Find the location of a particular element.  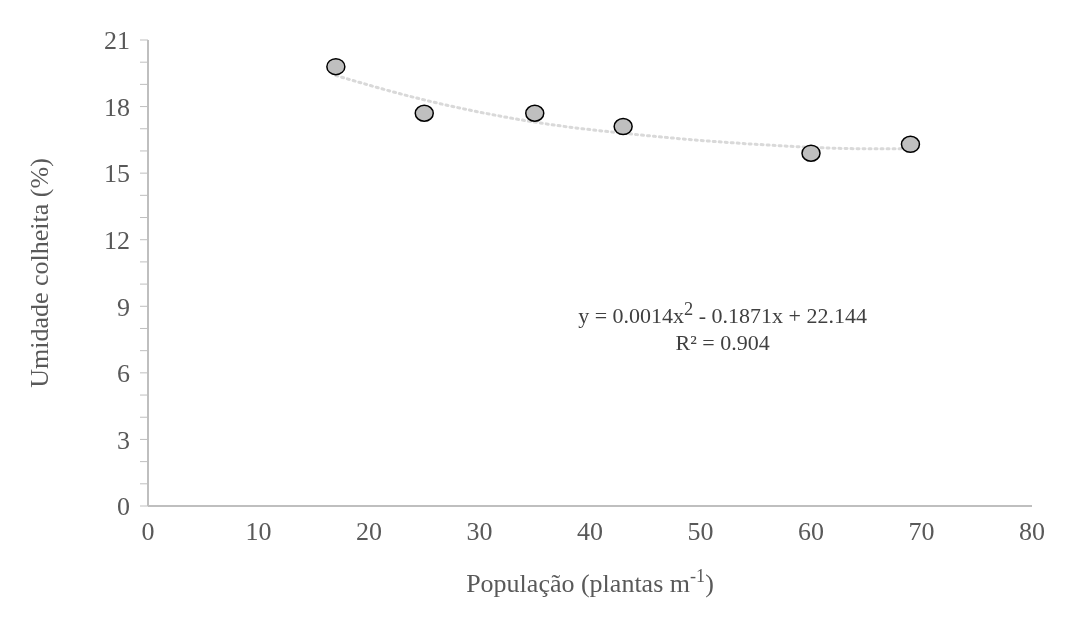

y-tick-label: 0 is located at coordinates (123, 507).